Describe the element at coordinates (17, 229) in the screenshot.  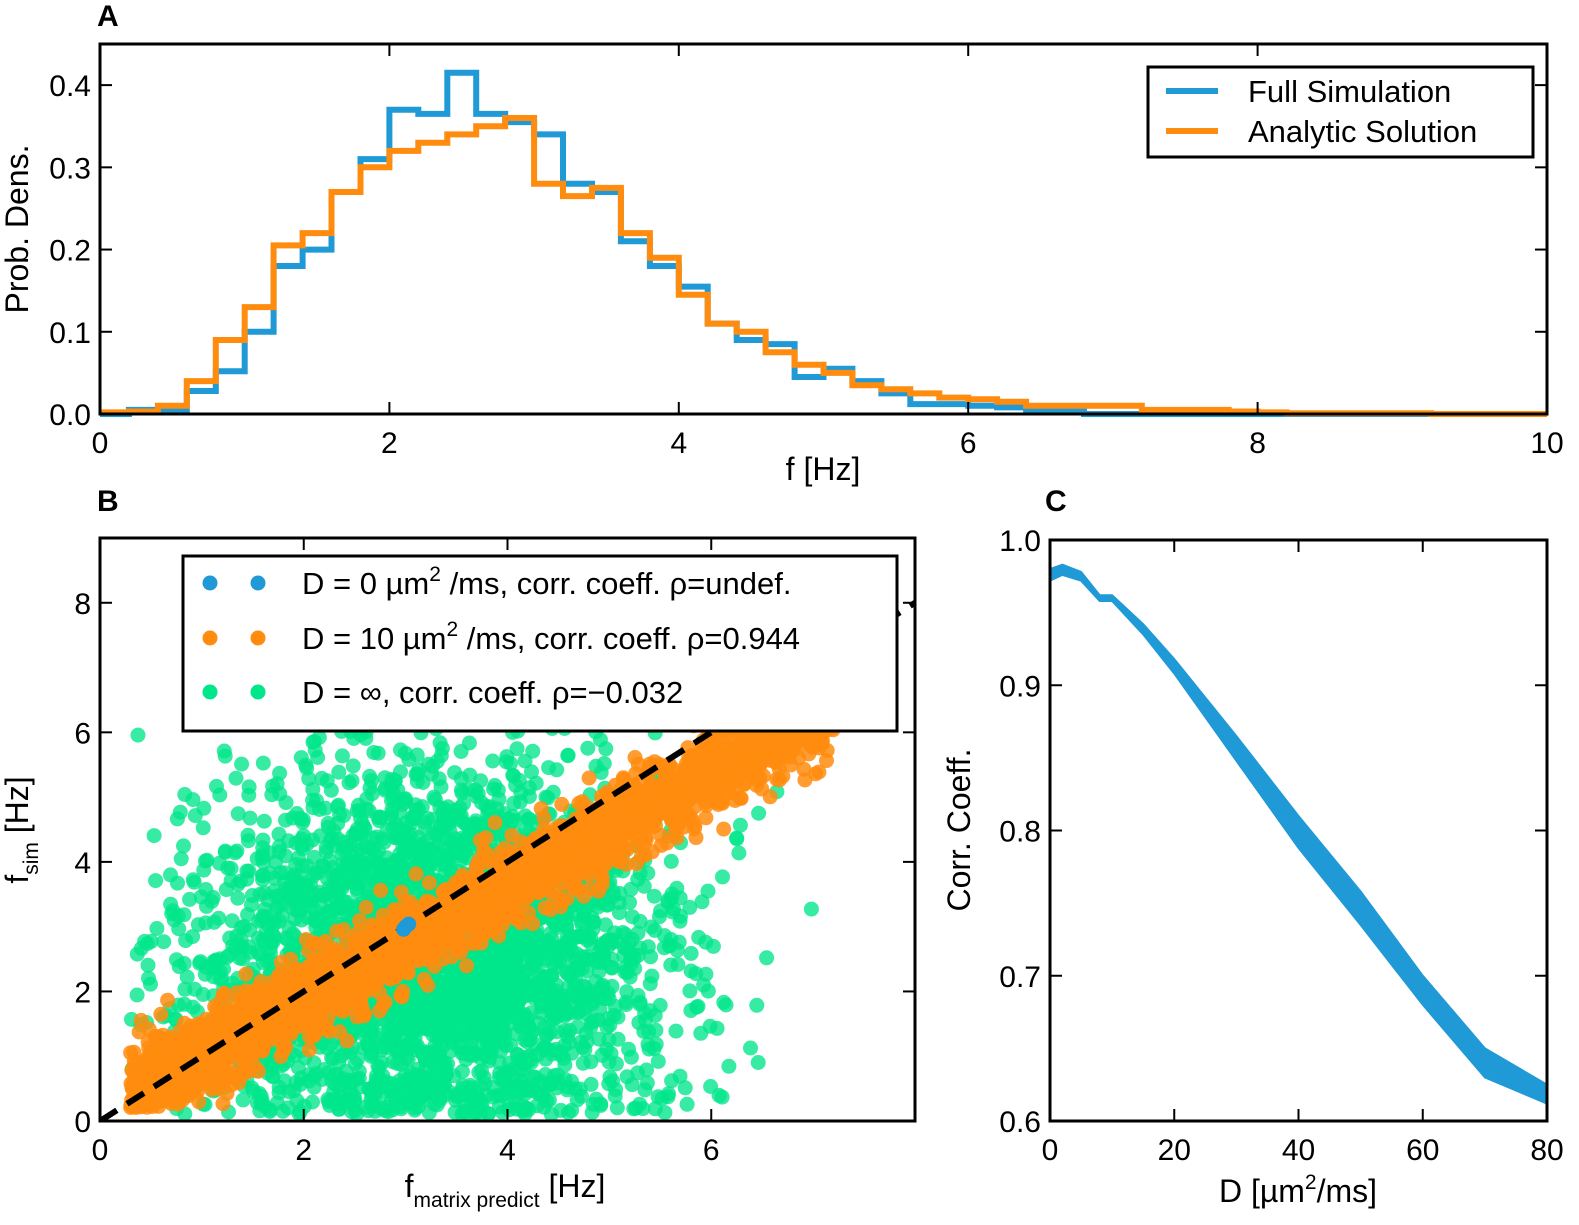
I see `panel-a-ylabel: Prob. Dens.` at that location.